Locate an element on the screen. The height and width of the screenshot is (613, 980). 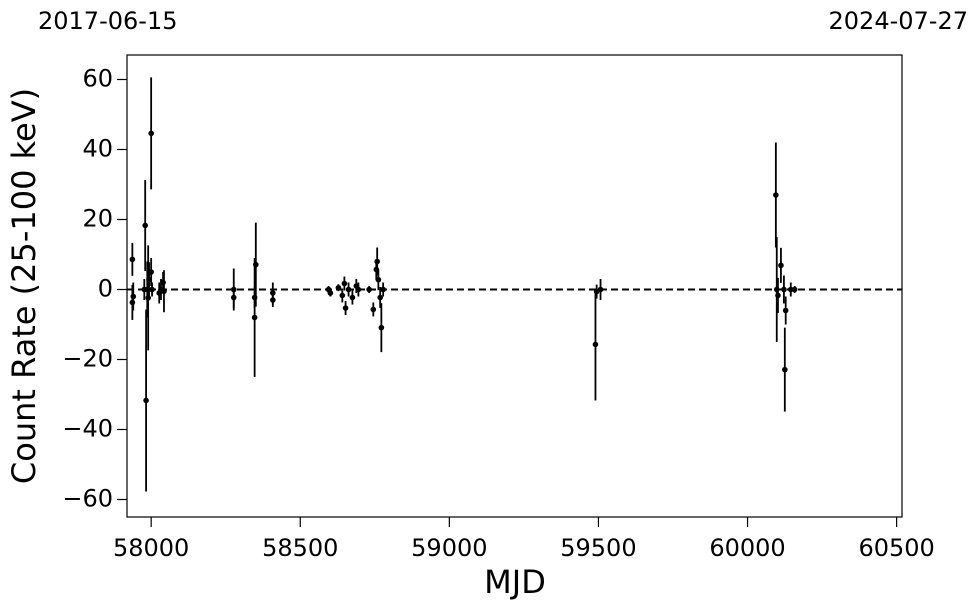
x-tick-label: 59500 is located at coordinates (598, 548).